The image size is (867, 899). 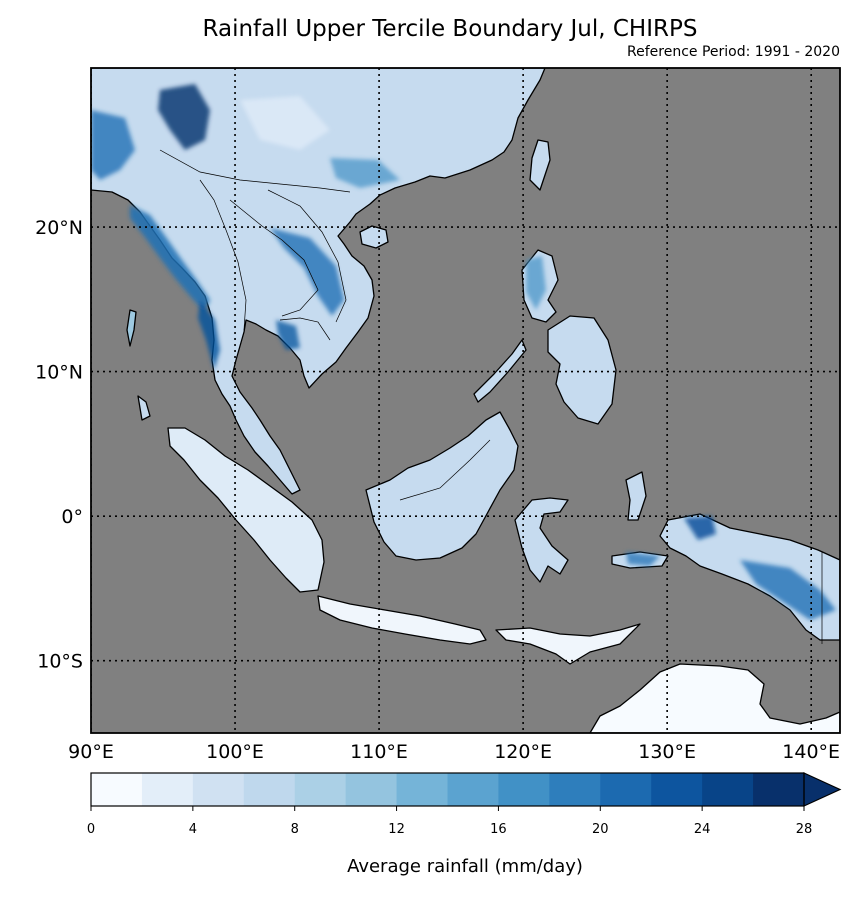 What do you see at coordinates (72, 517) in the screenshot?
I see `lat-tick-label-2: 0°` at bounding box center [72, 517].